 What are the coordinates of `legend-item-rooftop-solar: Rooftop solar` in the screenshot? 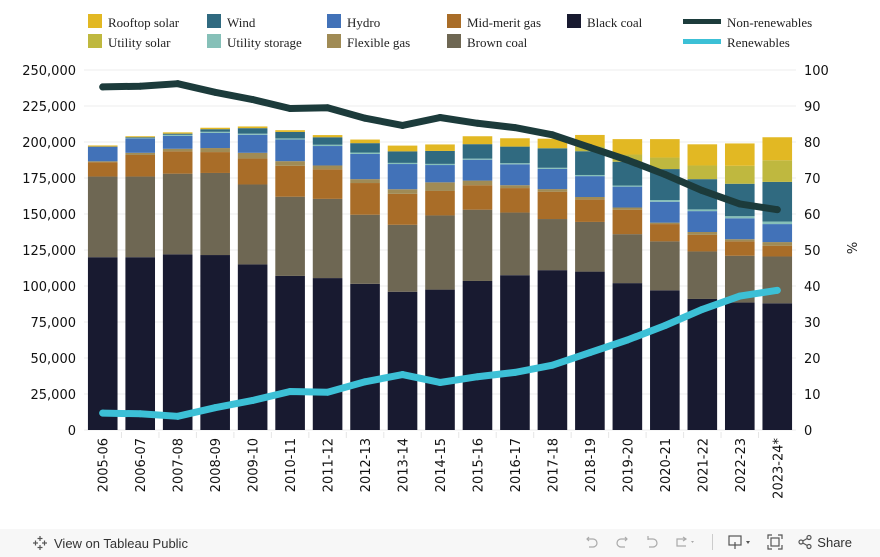 It's located at (133, 23).